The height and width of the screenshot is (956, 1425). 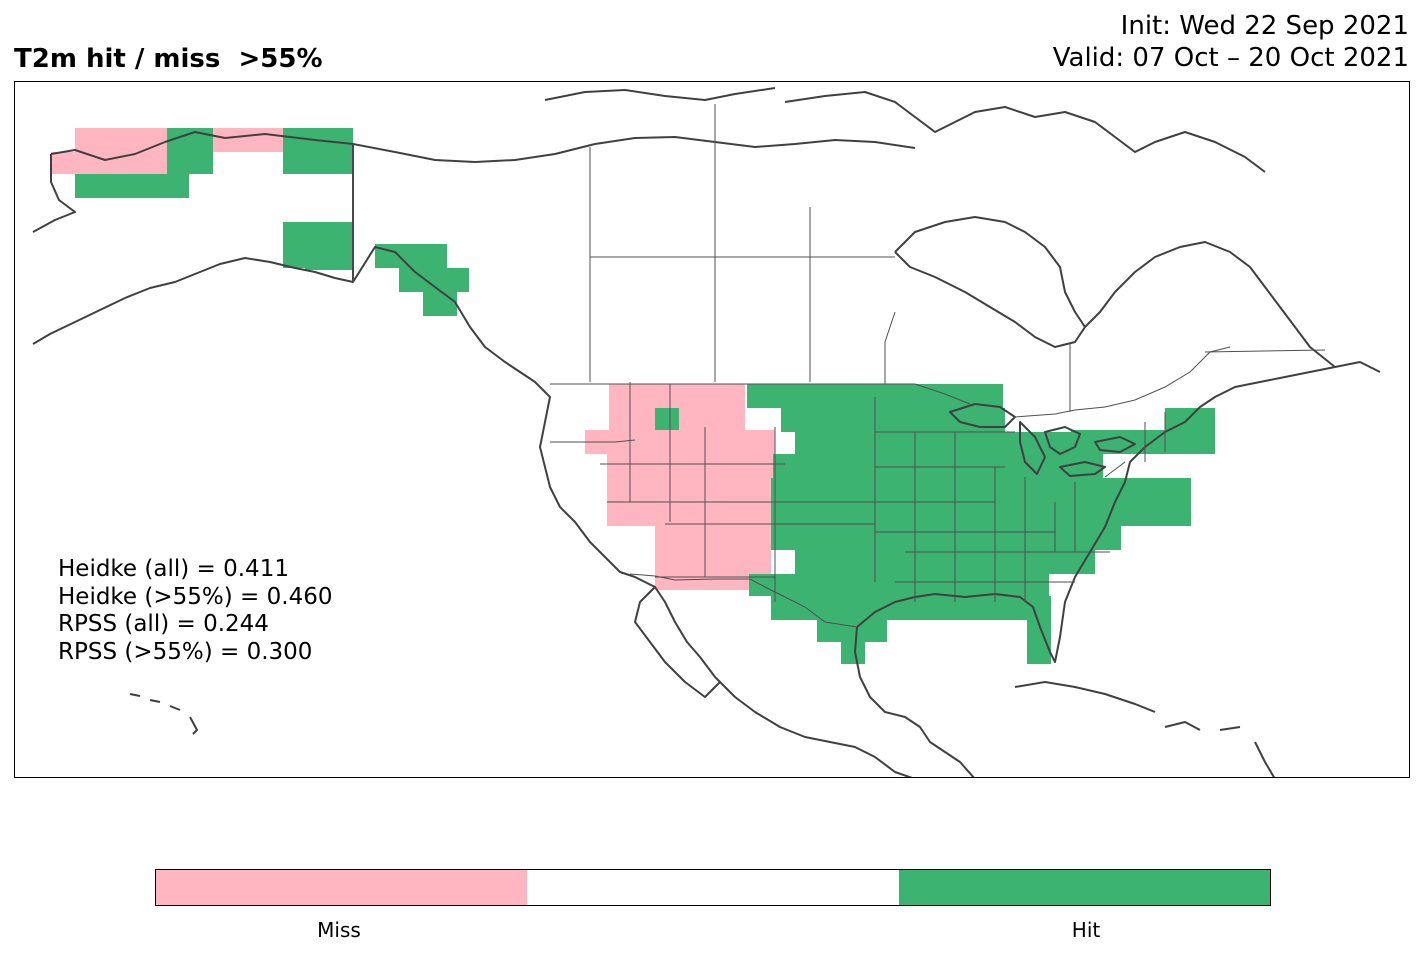 I want to click on heidke-55: Heidke (>55%) = 0.460, so click(x=195, y=596).